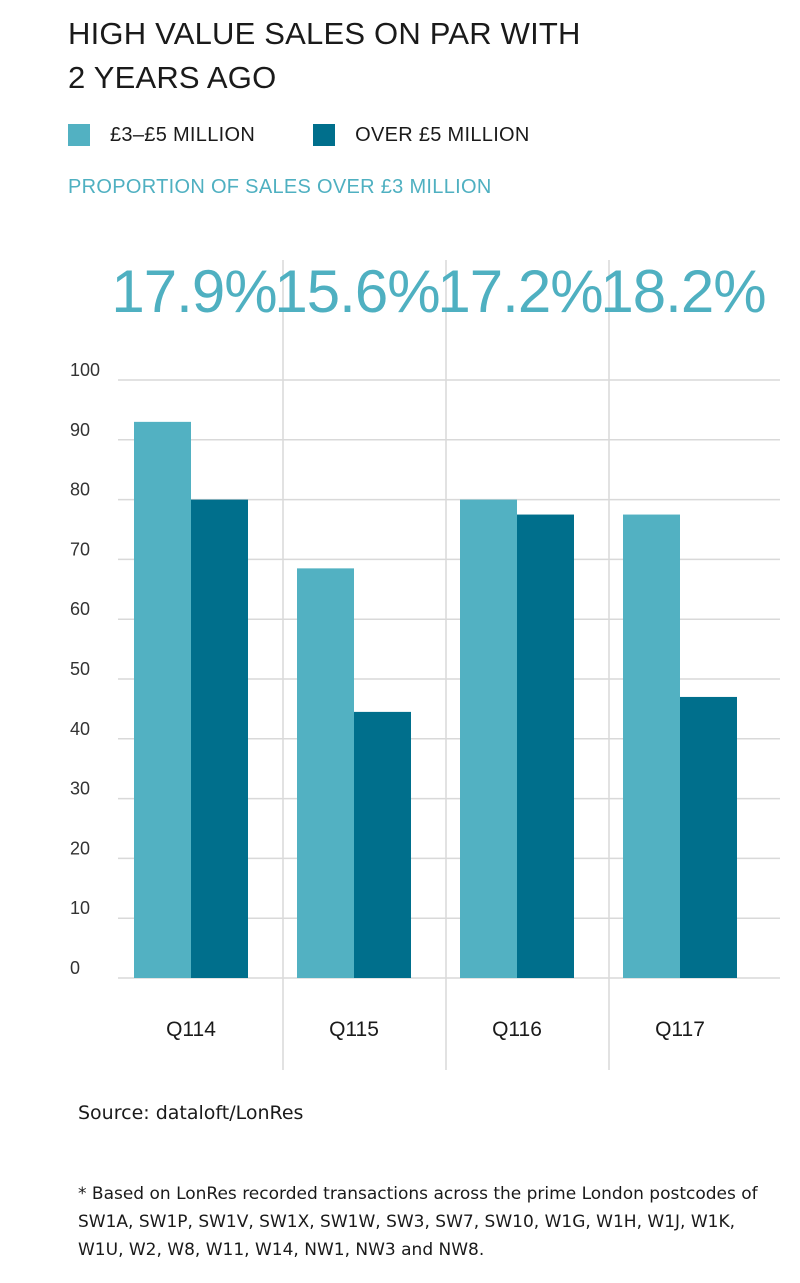  I want to click on proportion-label-q116: 17.2%, so click(519, 291).